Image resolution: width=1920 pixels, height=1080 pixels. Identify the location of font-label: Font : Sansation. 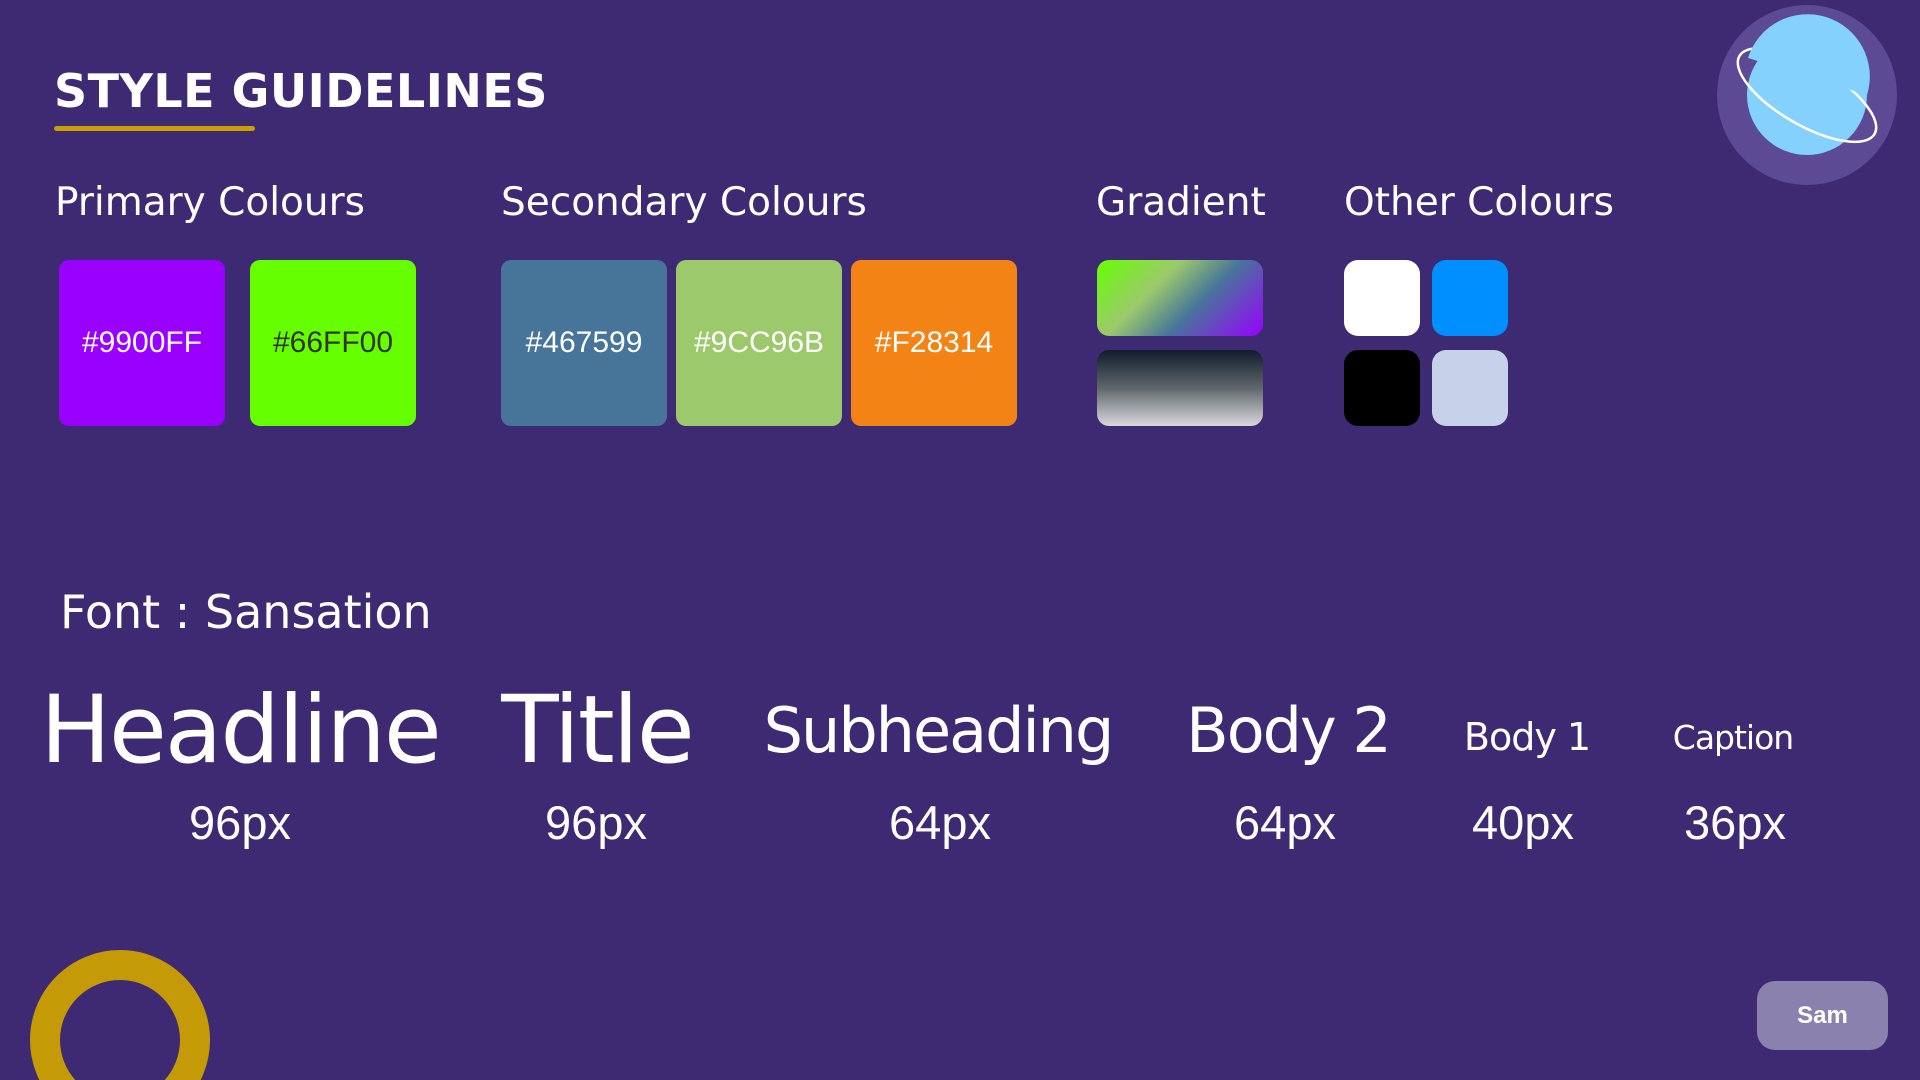
(246, 612).